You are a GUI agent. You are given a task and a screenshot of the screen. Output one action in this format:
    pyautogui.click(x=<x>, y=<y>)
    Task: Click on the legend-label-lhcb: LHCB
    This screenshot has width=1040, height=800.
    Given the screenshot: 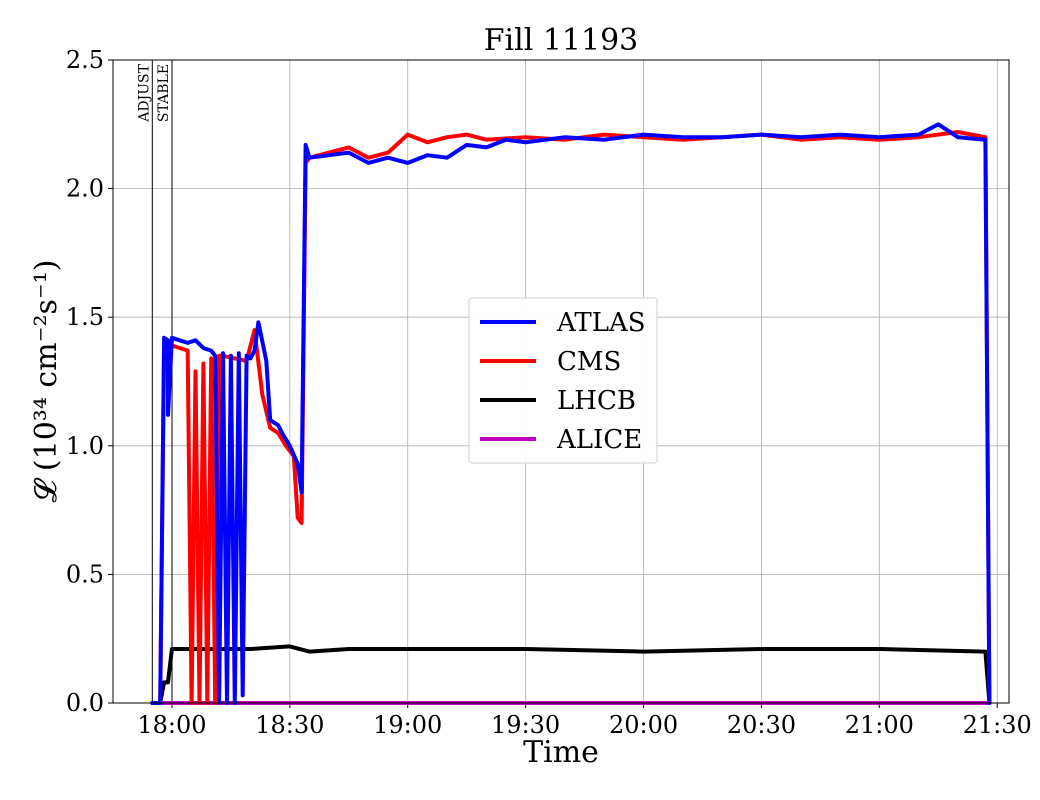 What is the action you would take?
    pyautogui.click(x=596, y=401)
    